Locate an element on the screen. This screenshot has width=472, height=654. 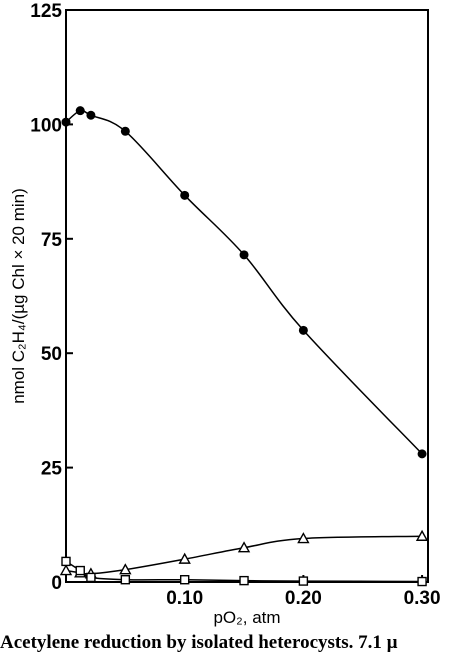
x-tick-label: 0.30 is located at coordinates (422, 598).